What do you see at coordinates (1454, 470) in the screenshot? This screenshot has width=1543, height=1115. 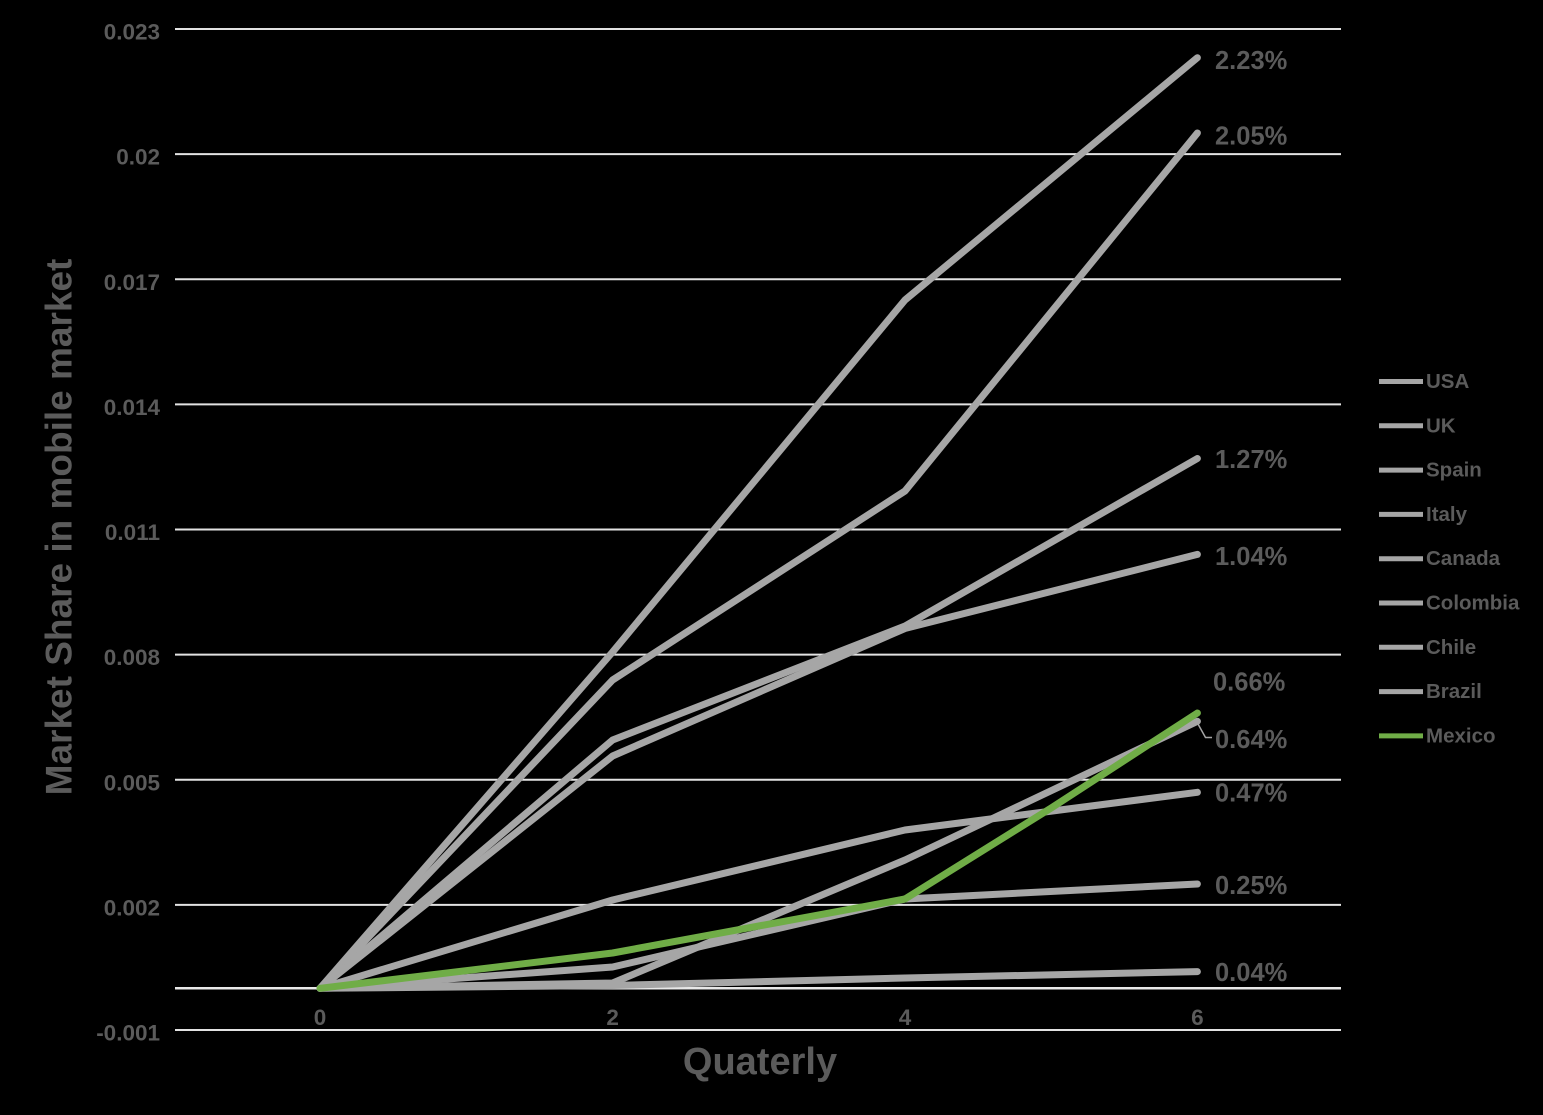 I see `svg-text: Spain` at bounding box center [1454, 470].